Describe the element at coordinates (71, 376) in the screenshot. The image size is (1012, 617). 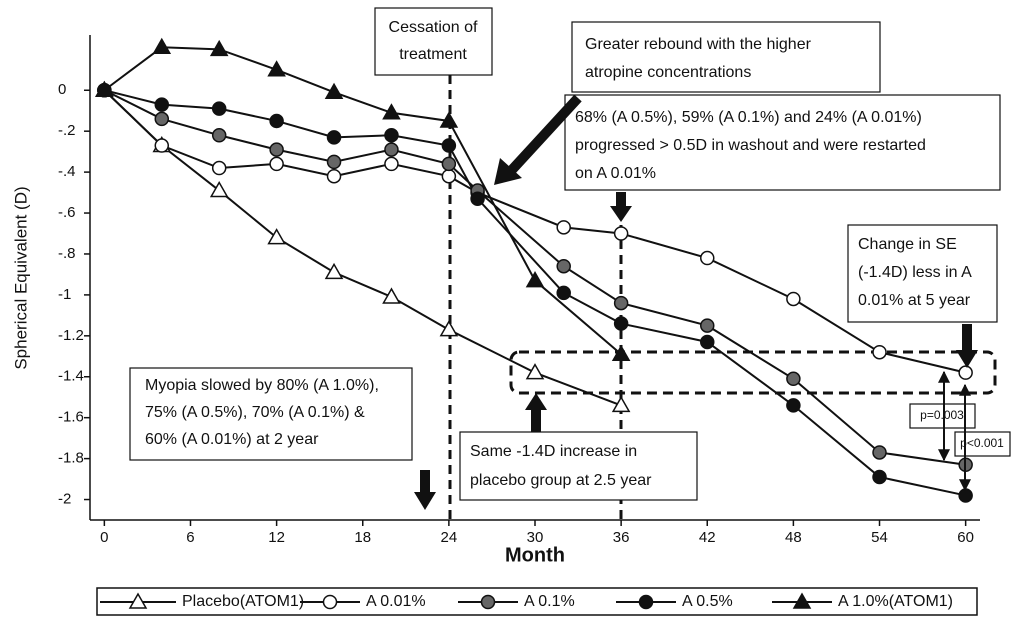
I see `y-tick-label: -1.4` at that location.